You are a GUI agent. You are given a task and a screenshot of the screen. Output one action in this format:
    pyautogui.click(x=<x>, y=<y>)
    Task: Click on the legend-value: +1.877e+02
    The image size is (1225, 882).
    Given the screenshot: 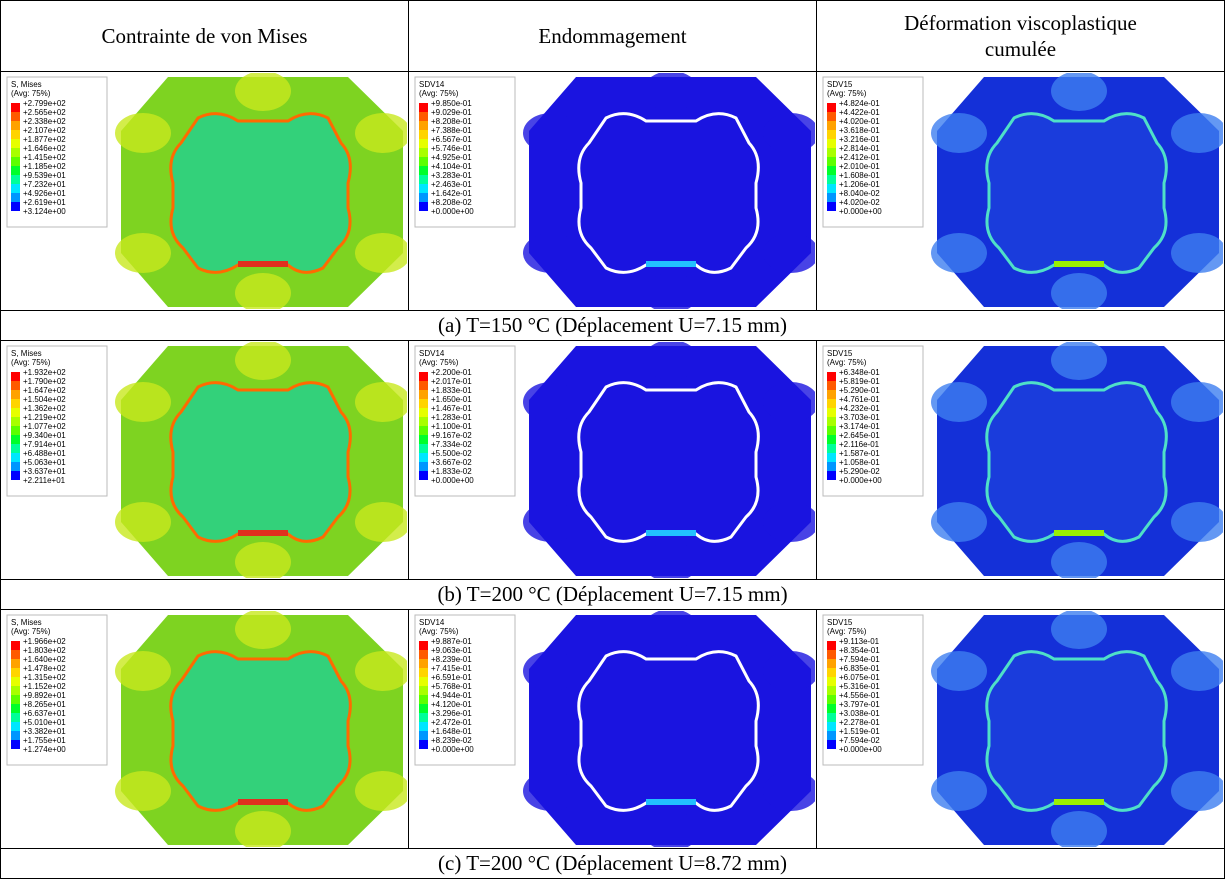 What is the action you would take?
    pyautogui.click(x=44, y=139)
    